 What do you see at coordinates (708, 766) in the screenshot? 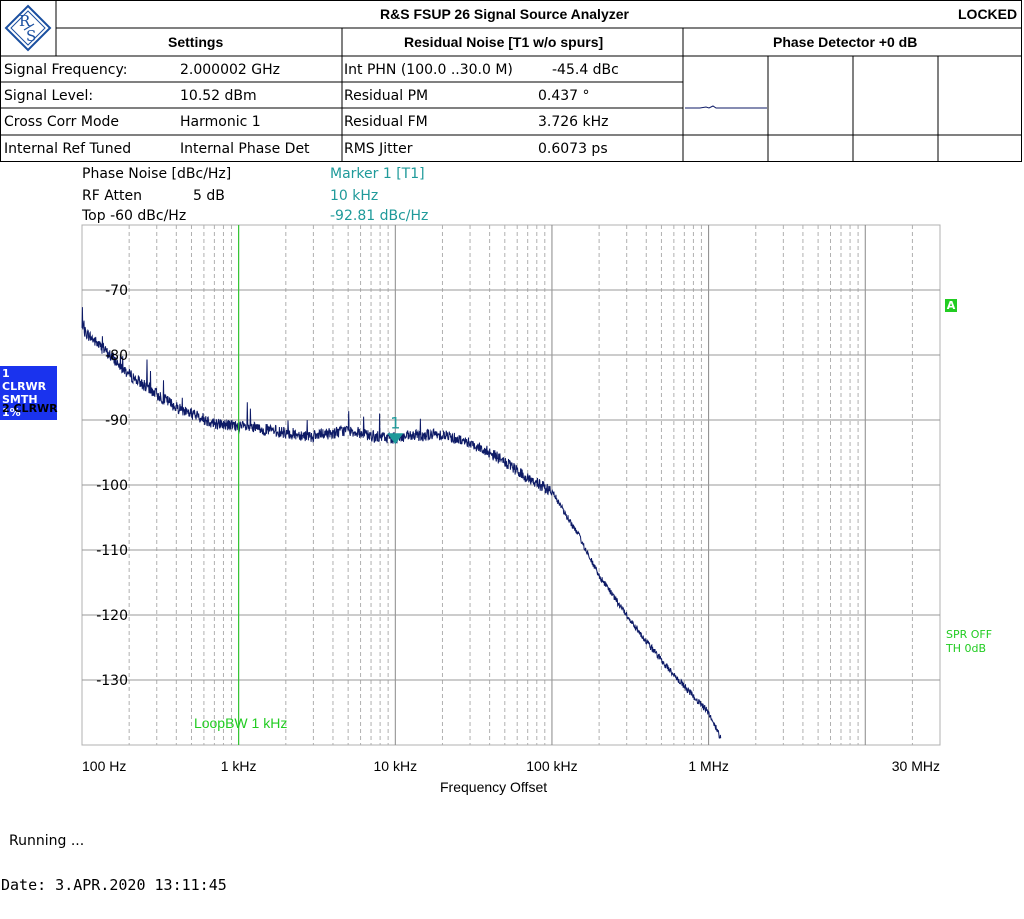
I see `x-tick-label: 1 MHz` at bounding box center [708, 766].